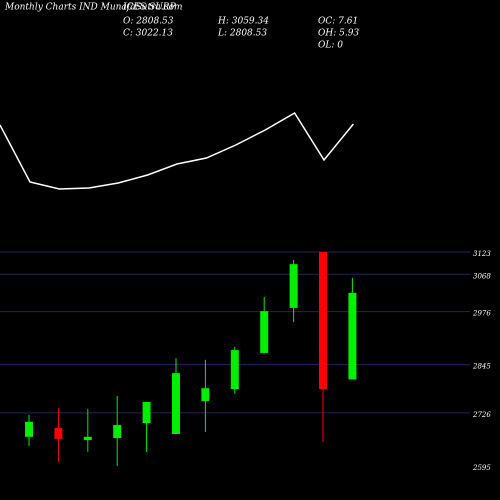 Image resolution: width=500 pixels, height=500 pixels. Describe the element at coordinates (482, 254) in the screenshot. I see `y-tick-label: 3123` at that location.